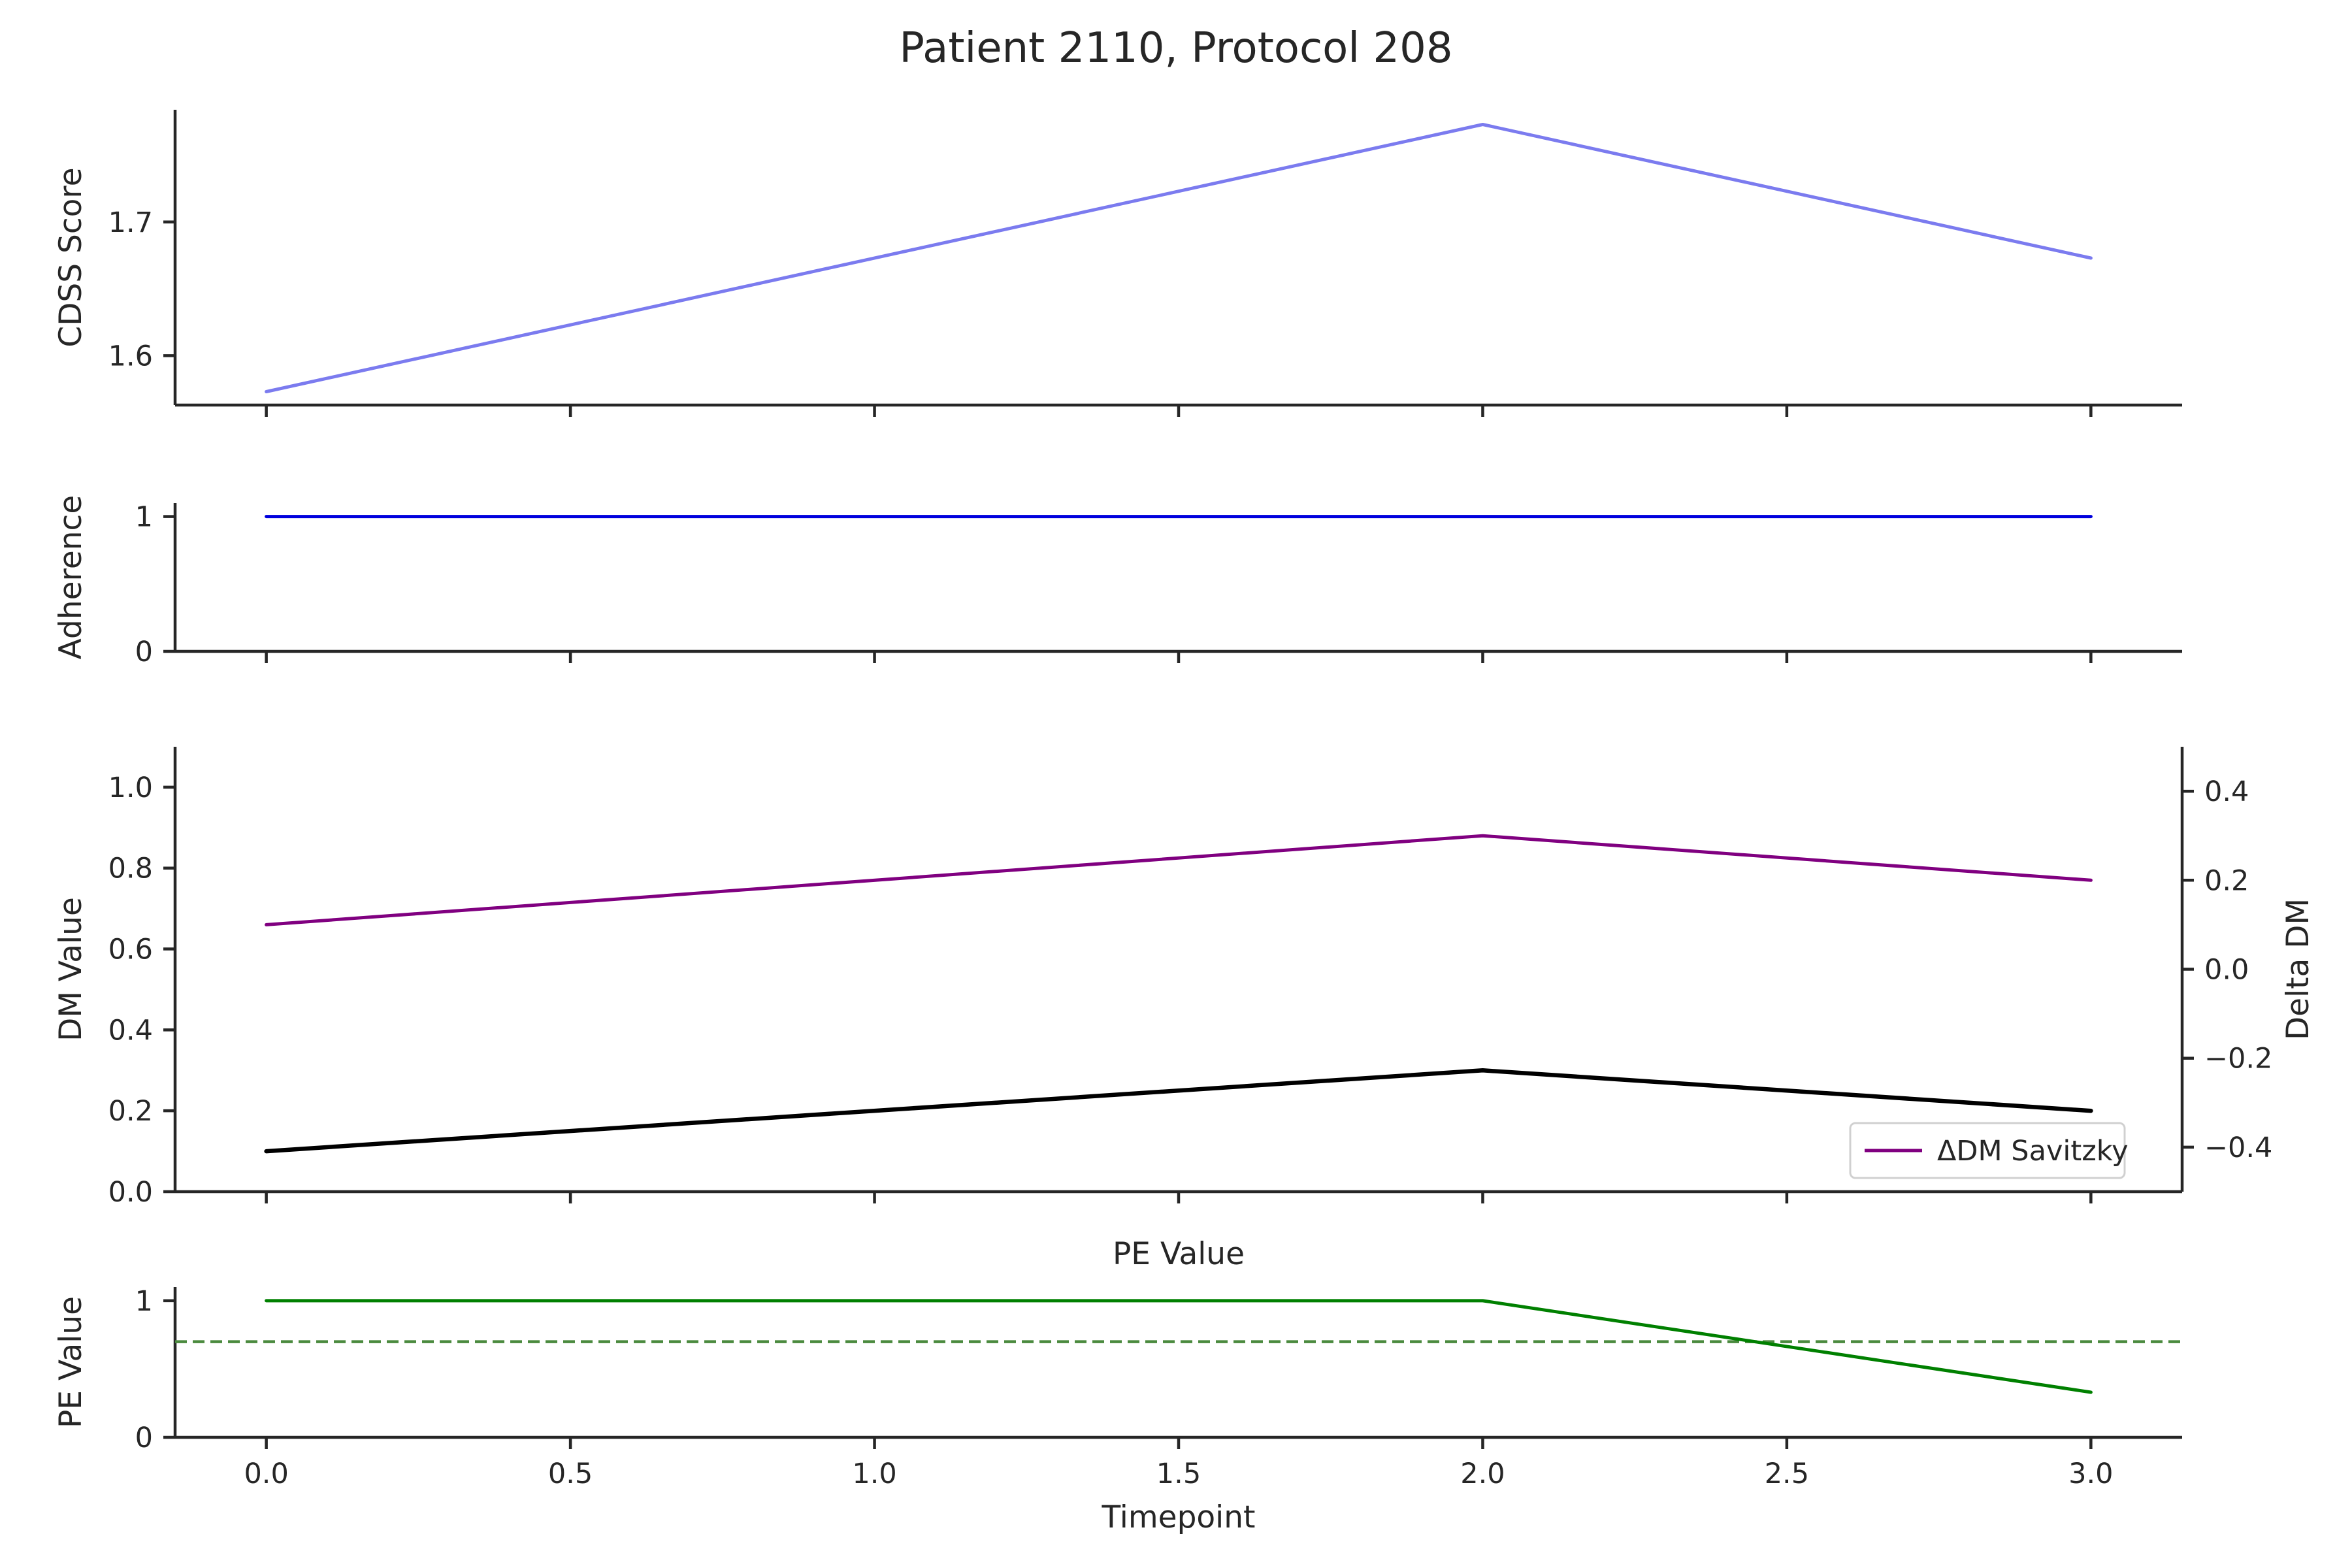 The image size is (2352, 1568). I want to click on y-tick-label: 0.6, so click(130, 950).